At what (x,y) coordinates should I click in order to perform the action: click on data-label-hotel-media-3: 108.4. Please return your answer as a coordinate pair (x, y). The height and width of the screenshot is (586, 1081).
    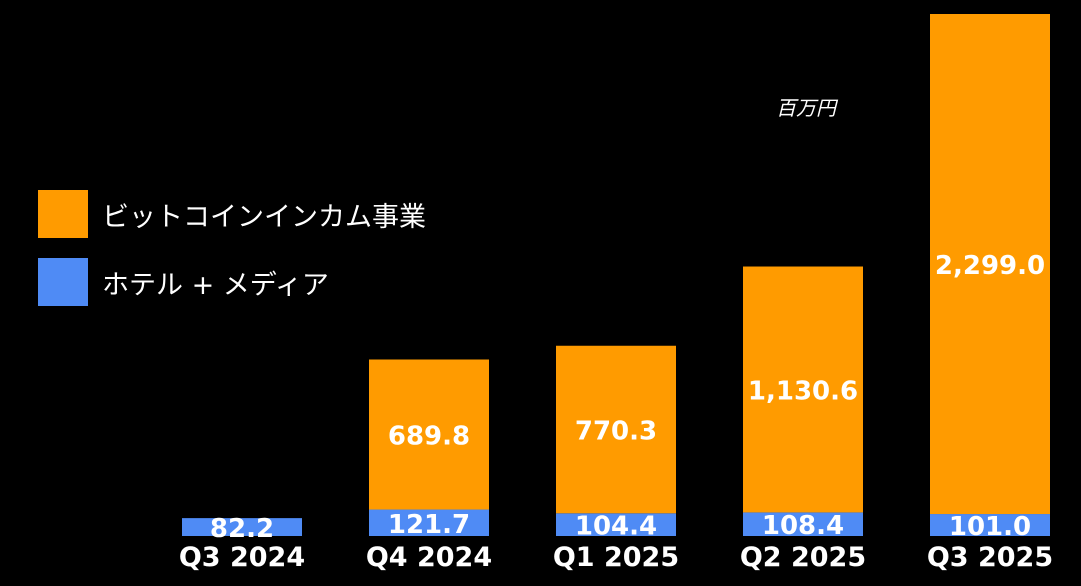
    Looking at the image, I should click on (803, 526).